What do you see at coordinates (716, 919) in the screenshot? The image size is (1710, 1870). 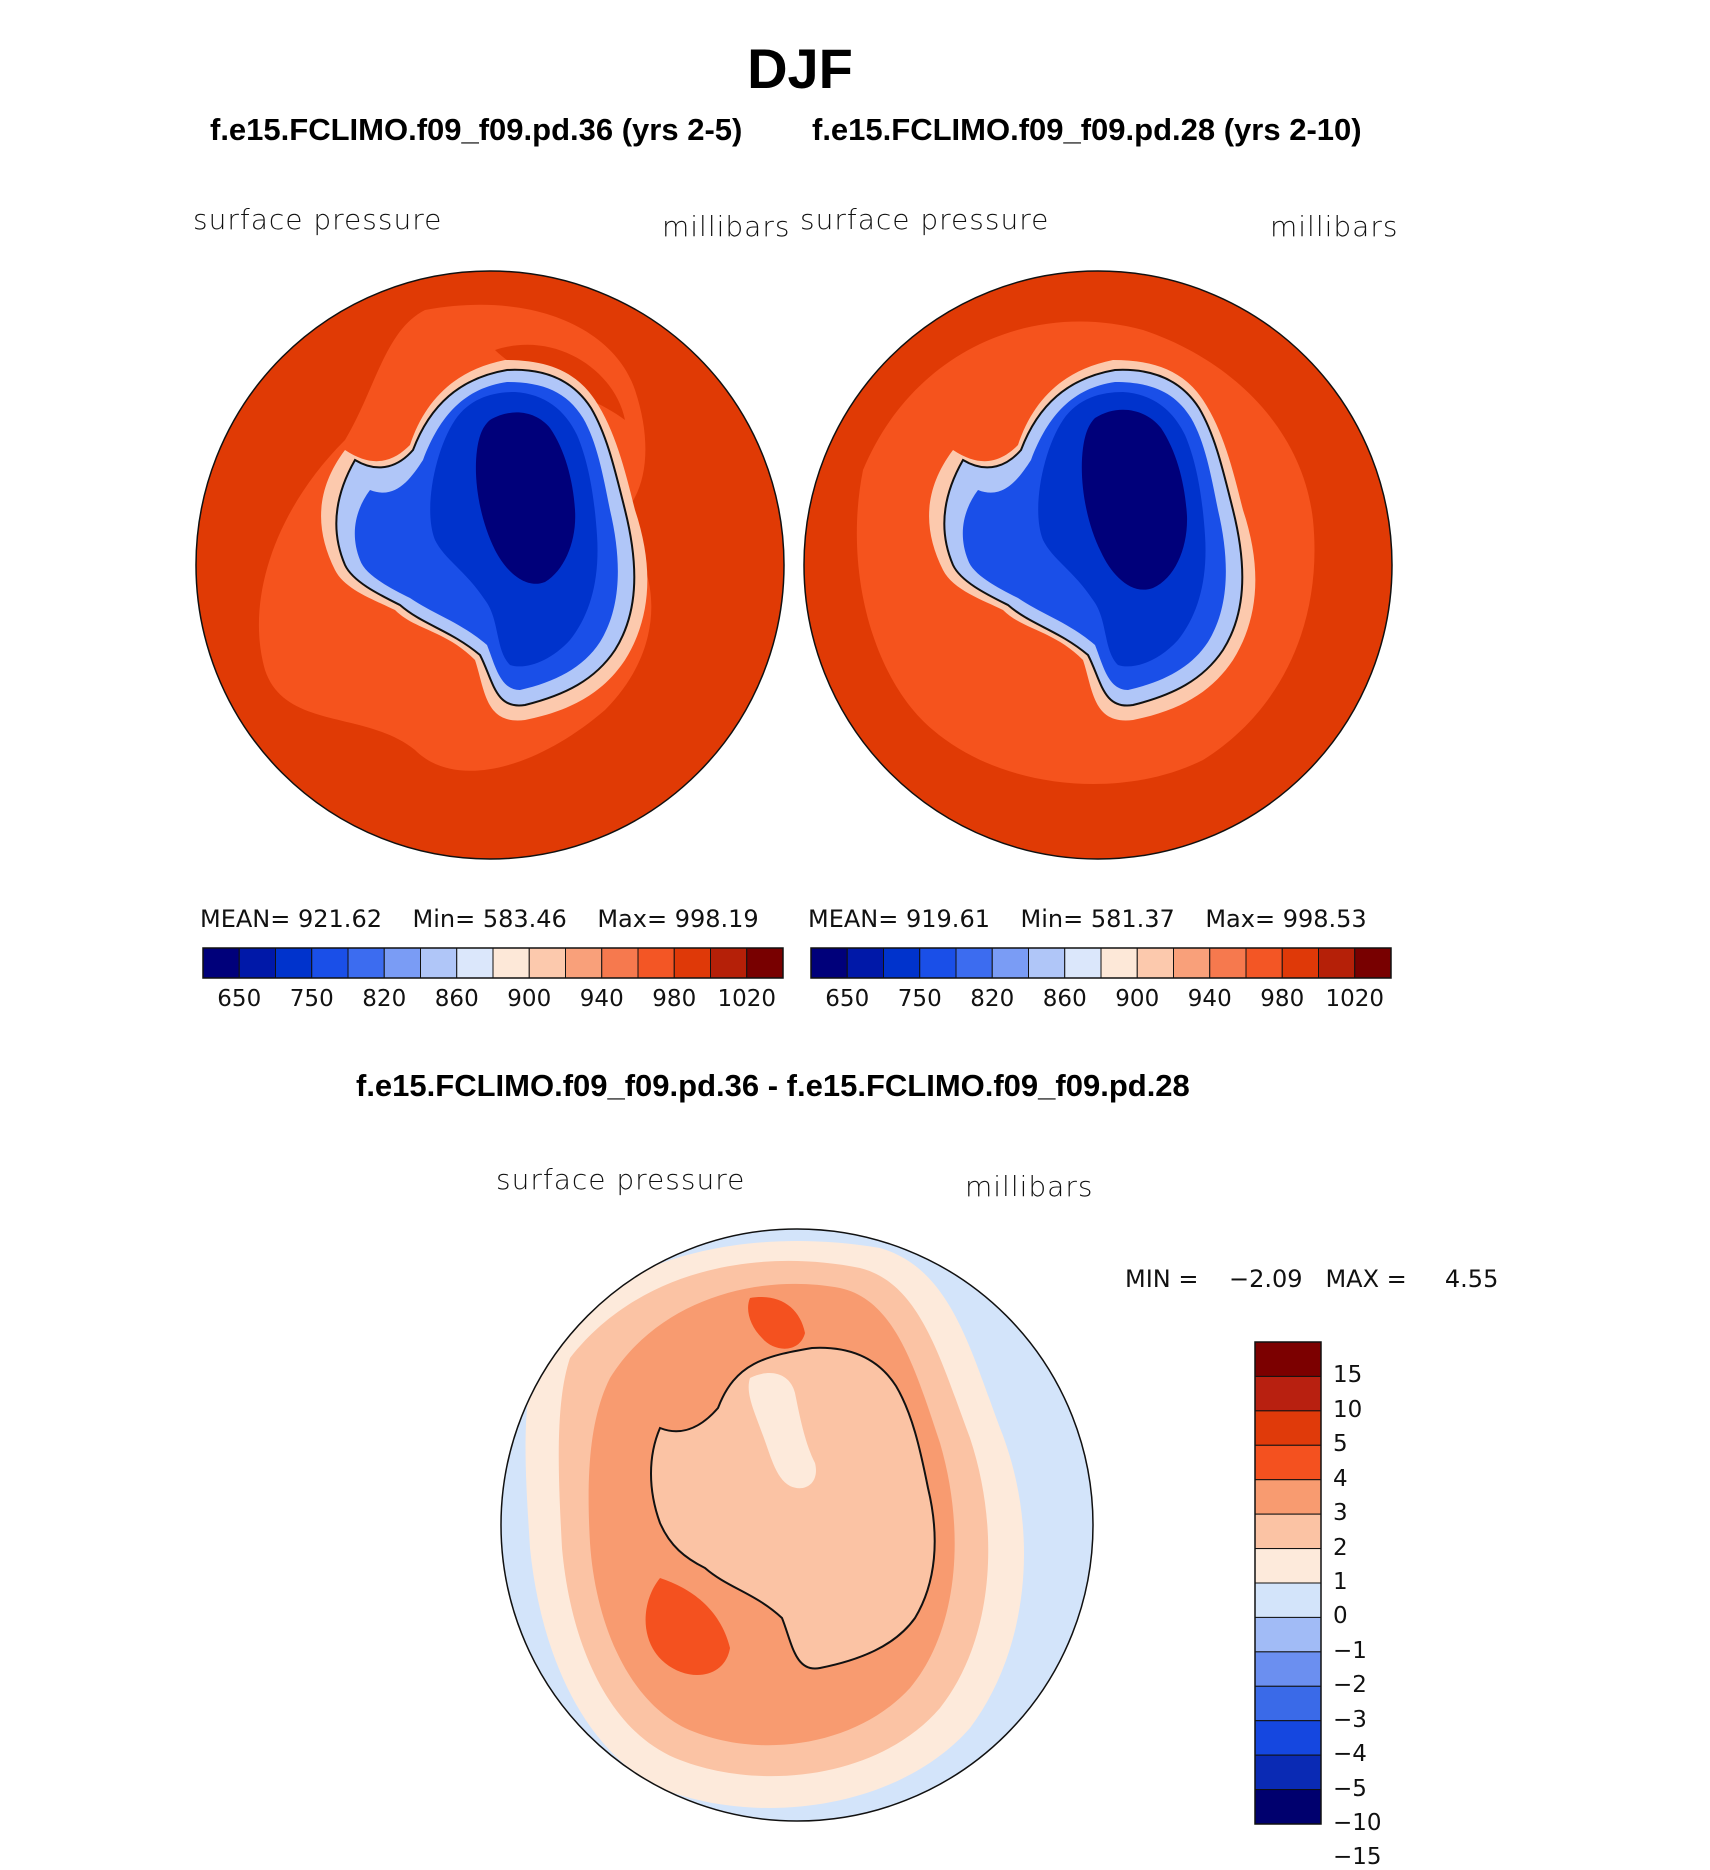 I see `max-value: 998.19` at bounding box center [716, 919].